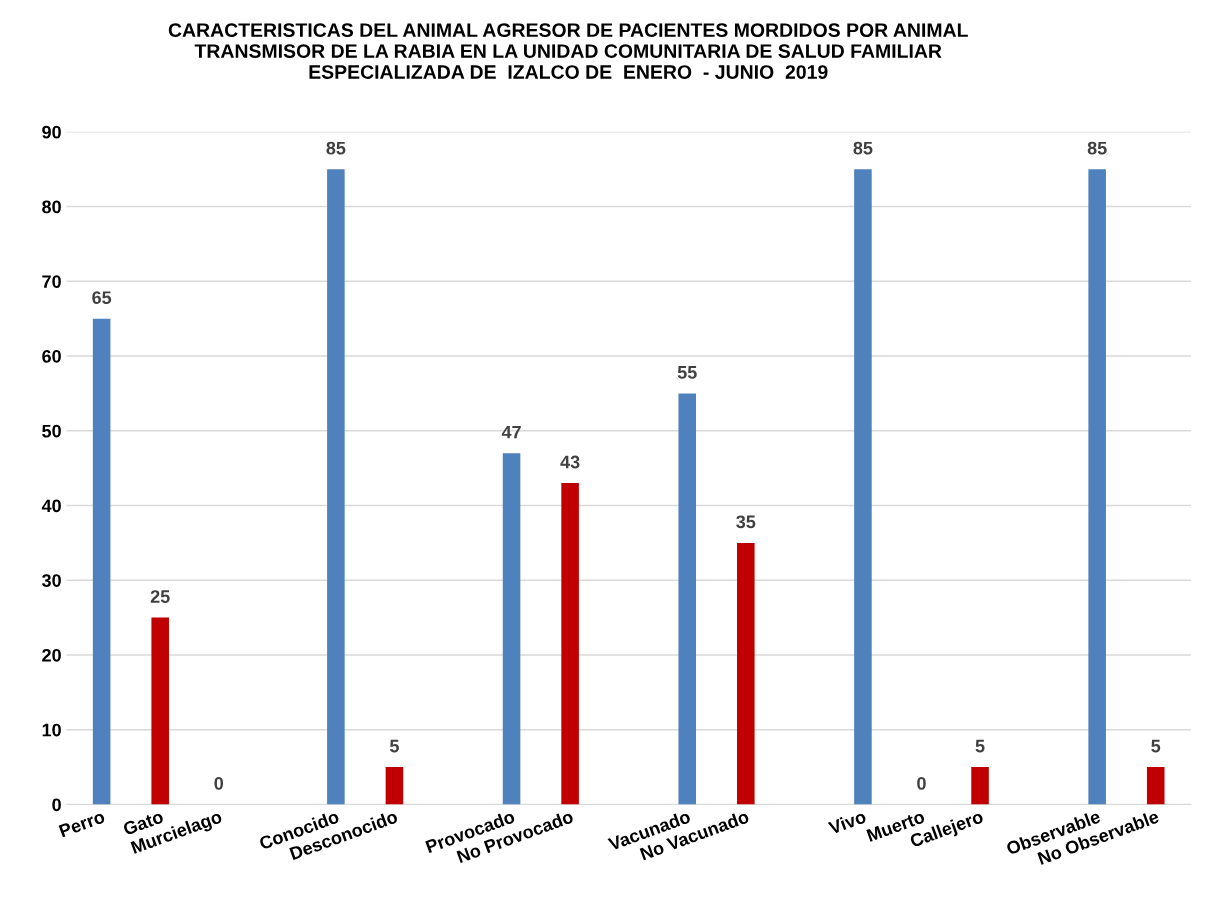  Describe the element at coordinates (51, 655) in the screenshot. I see `y-tick-label: 20` at that location.